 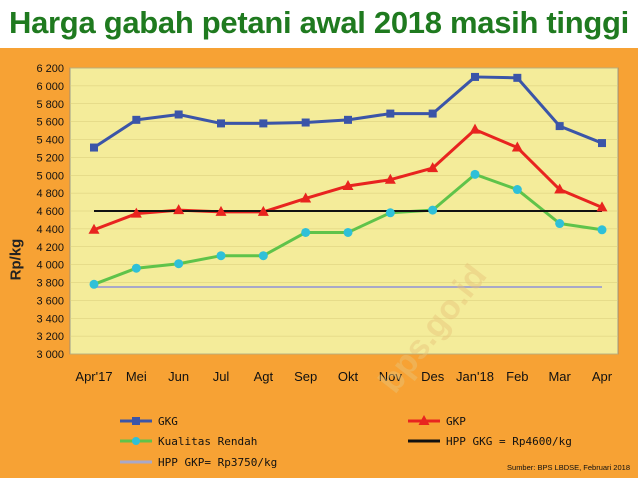 I want to click on x-tick-label: Feb, so click(x=517, y=376).